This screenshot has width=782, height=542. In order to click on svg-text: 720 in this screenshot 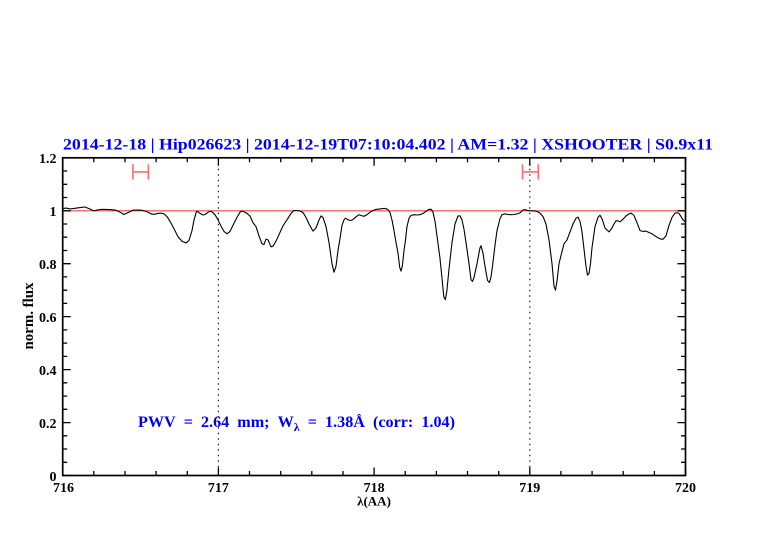, I will do `click(685, 488)`.